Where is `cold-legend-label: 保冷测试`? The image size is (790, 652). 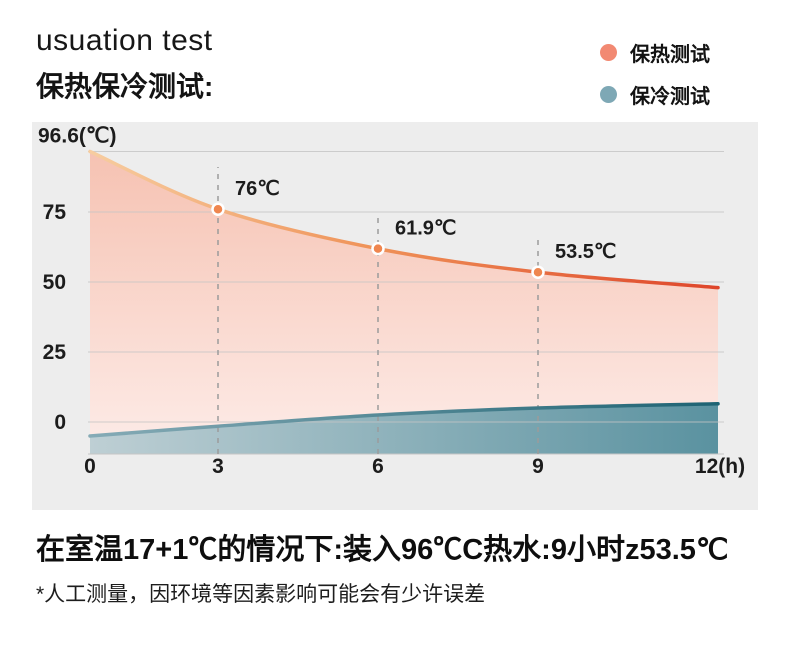
cold-legend-label: 保冷测试 is located at coordinates (670, 97).